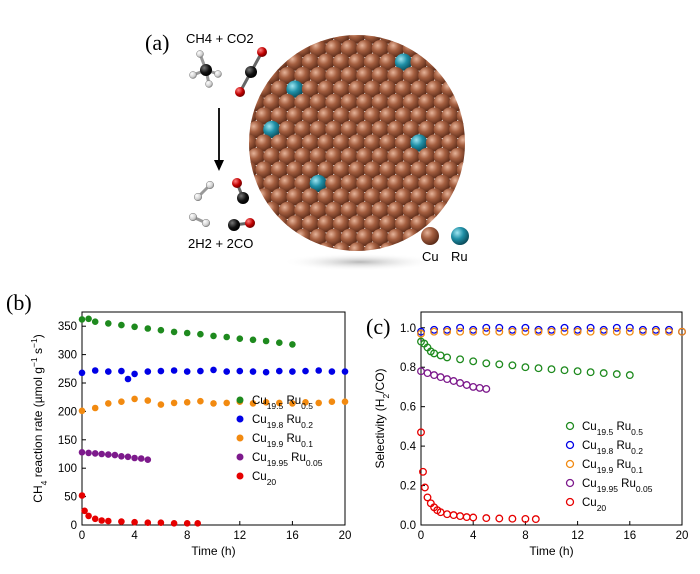  Describe the element at coordinates (525, 536) in the screenshot. I see `x-tick-label: 8` at that location.